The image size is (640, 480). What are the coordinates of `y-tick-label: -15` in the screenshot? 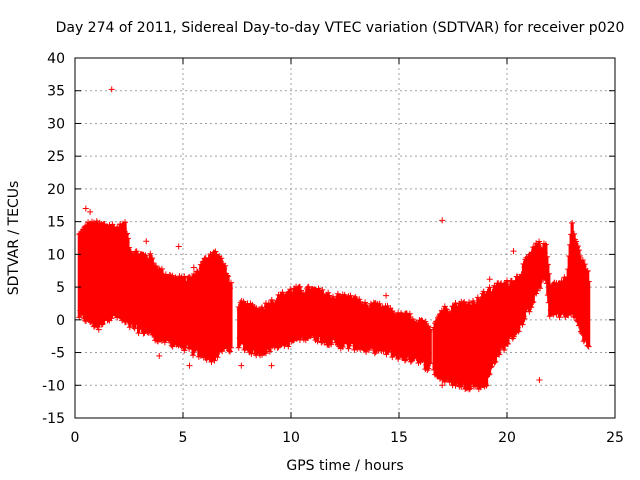 It's located at (53, 419).